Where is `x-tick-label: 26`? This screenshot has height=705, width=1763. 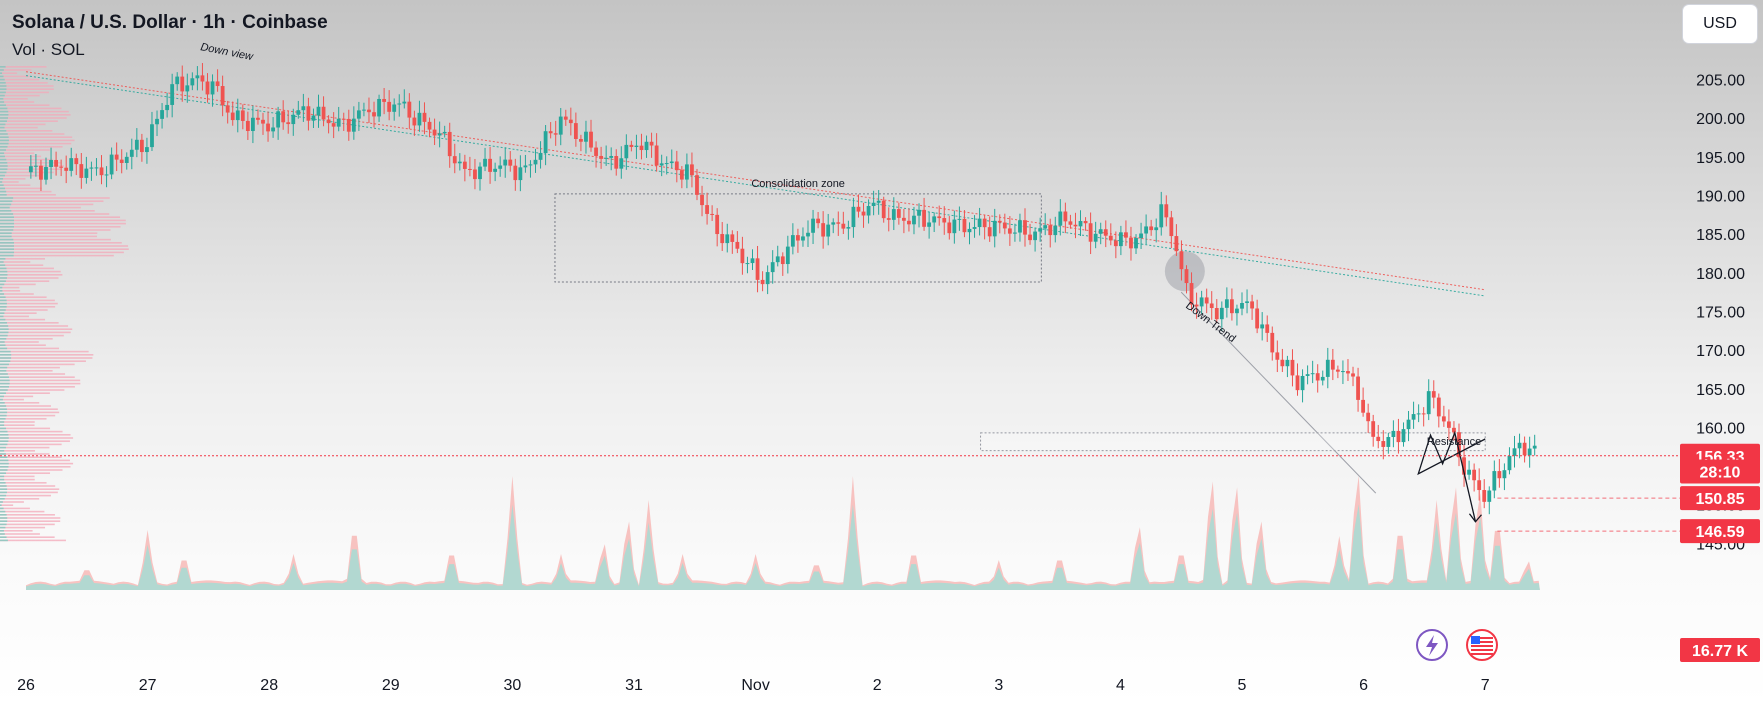 x-tick-label: 26 is located at coordinates (26, 685).